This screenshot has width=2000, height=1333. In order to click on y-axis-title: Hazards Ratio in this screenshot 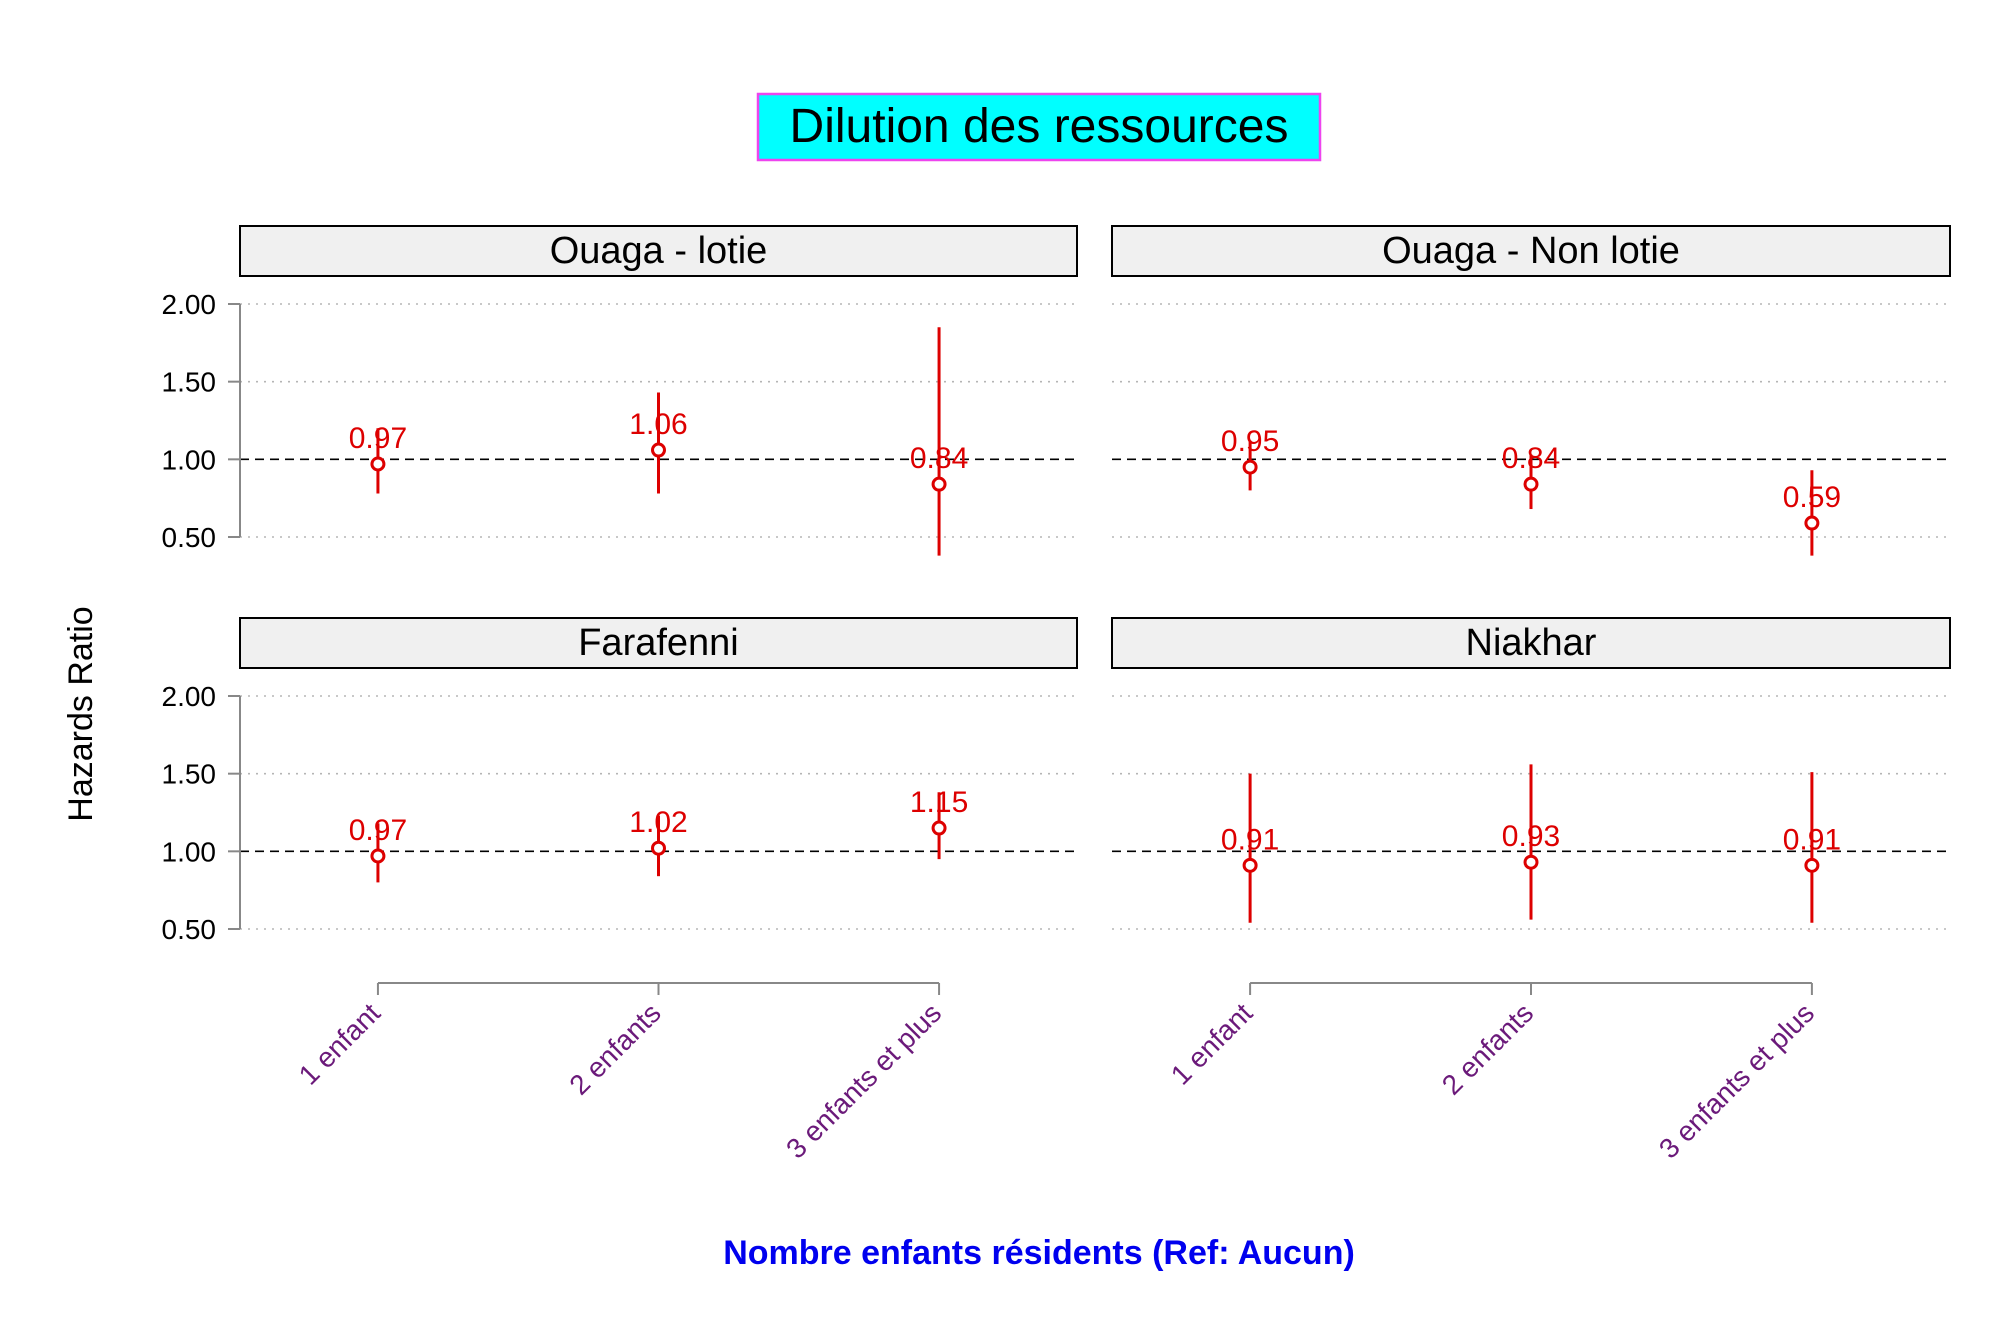, I will do `click(81, 713)`.